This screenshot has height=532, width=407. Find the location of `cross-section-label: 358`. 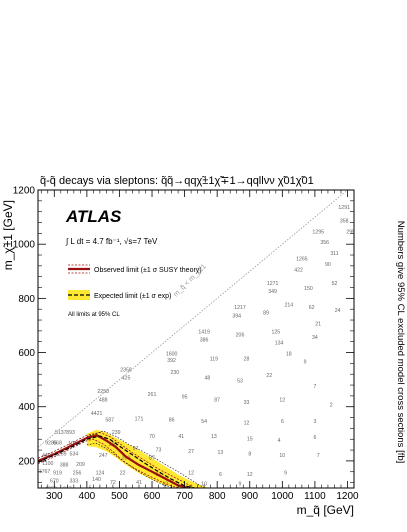

cross-section-label: 358 is located at coordinates (344, 222).